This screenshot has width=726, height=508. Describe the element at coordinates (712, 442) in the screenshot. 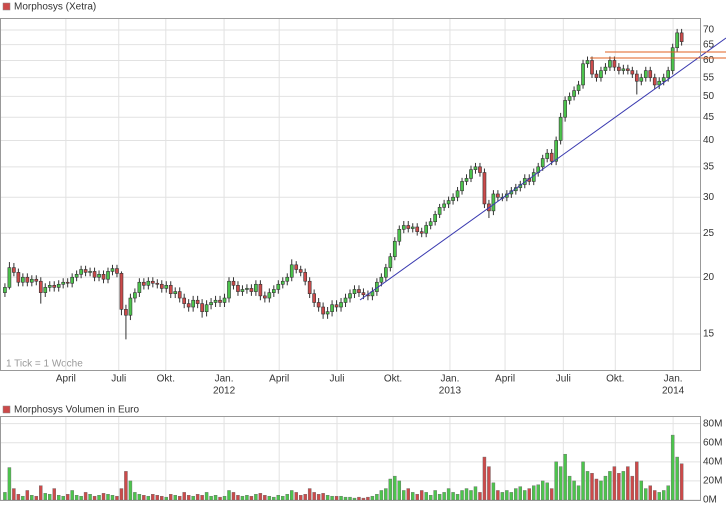

I see `y-tick-label: 60M` at that location.